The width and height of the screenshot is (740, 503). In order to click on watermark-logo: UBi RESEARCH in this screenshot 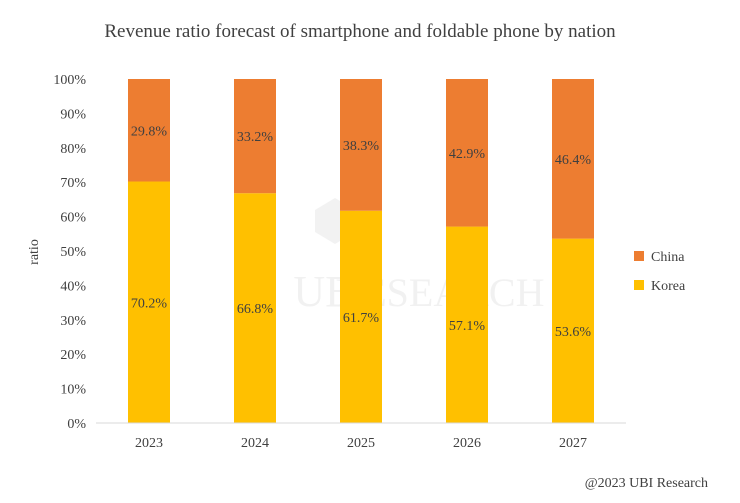, I will do `click(418, 257)`.